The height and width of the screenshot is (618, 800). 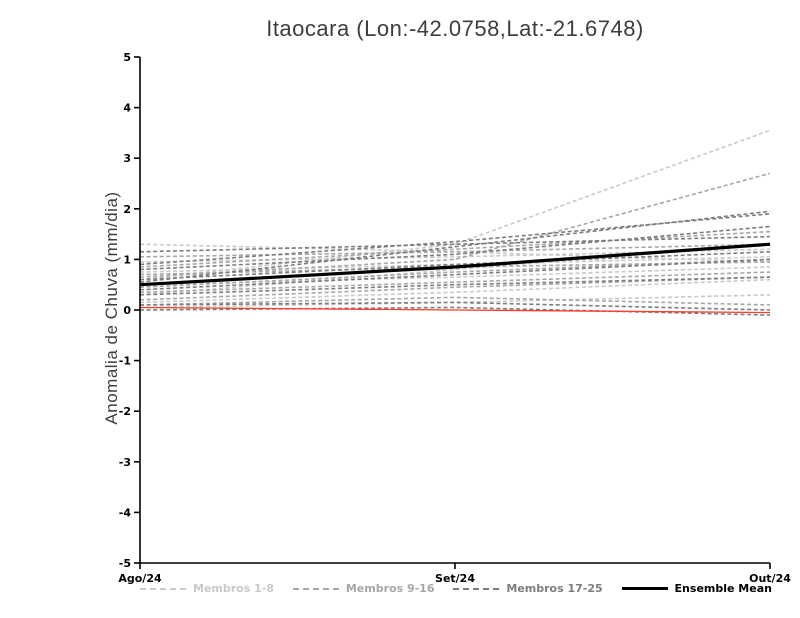 I want to click on legend-label: Membros 17-25, so click(x=554, y=588).